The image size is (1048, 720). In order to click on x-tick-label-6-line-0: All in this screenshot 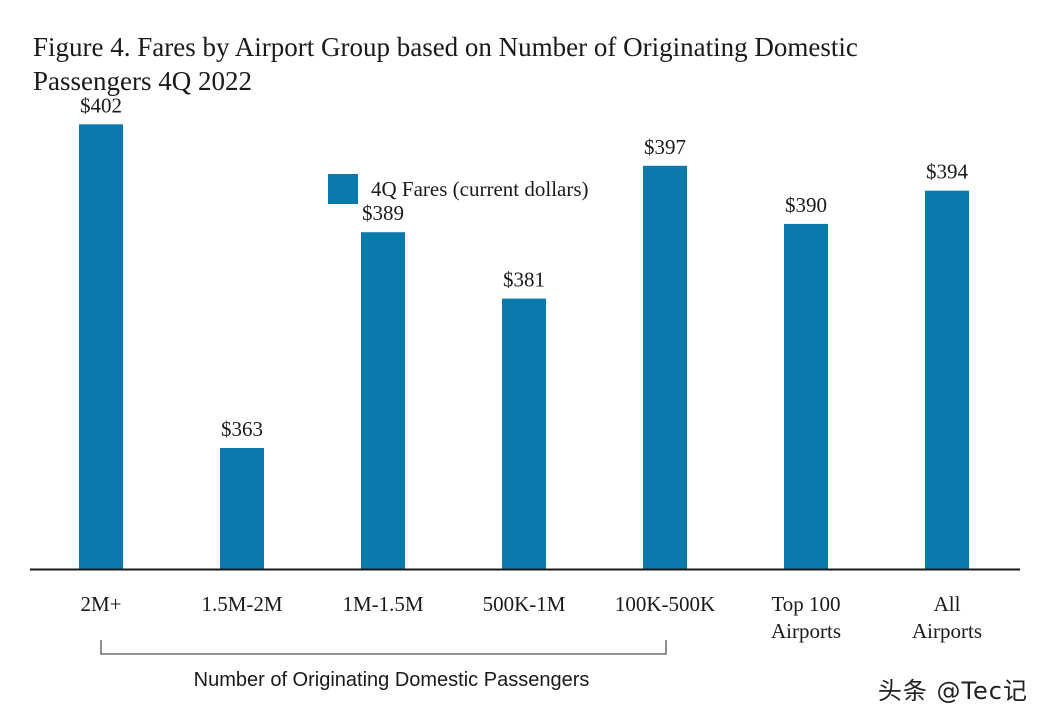, I will do `click(947, 604)`.